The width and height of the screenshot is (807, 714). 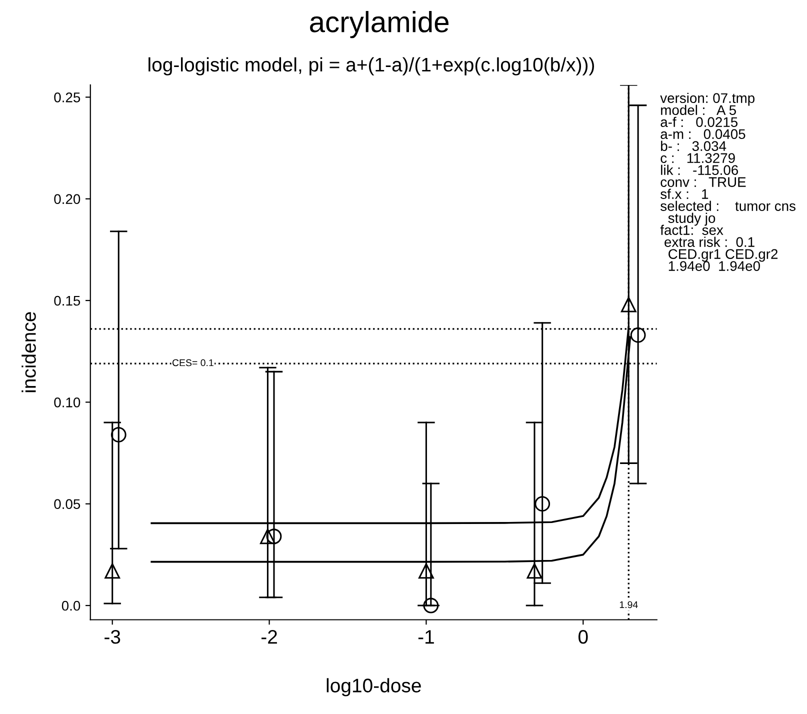 What do you see at coordinates (583, 637) in the screenshot?
I see `x-tick-label: 0` at bounding box center [583, 637].